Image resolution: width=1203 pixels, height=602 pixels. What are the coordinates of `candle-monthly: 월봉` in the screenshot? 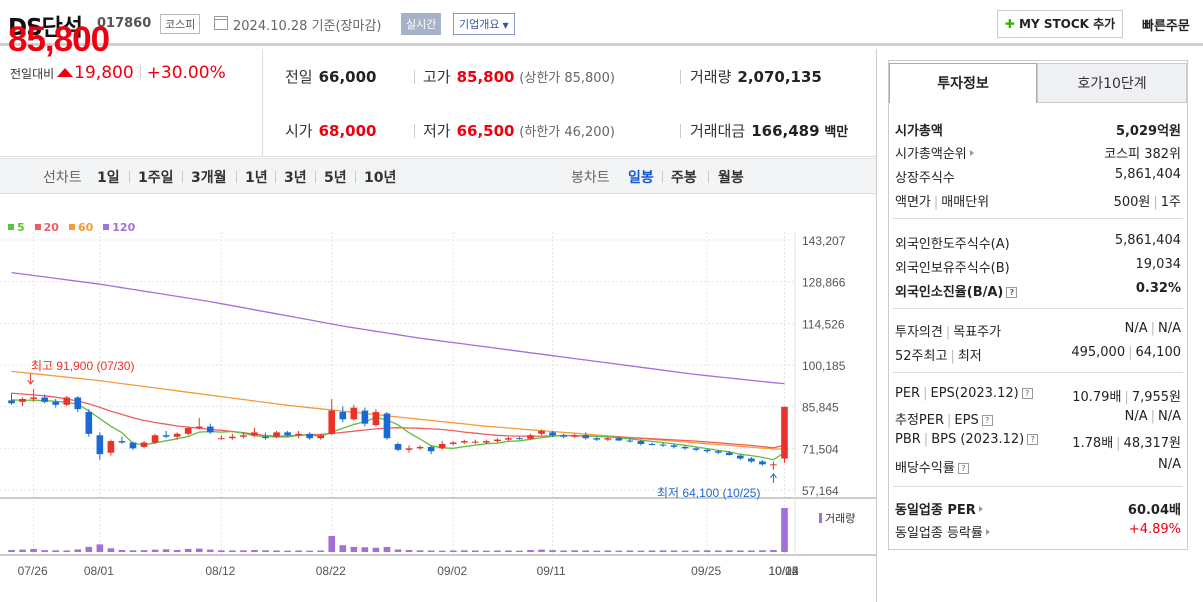 It's located at (731, 178).